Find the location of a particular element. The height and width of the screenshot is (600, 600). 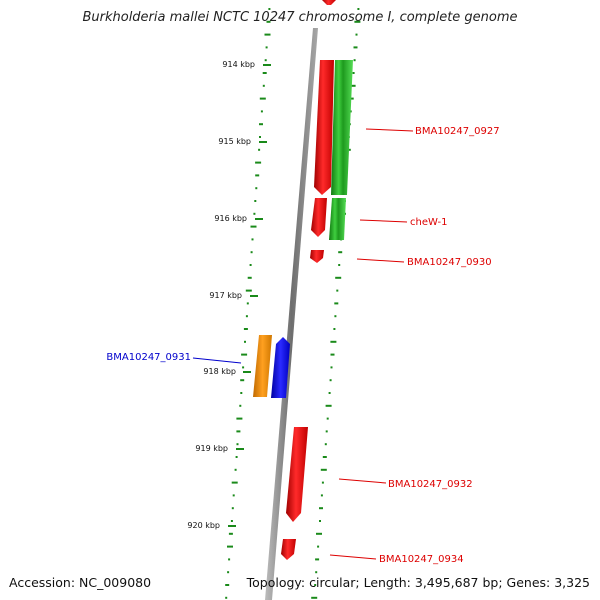

tick-label: 917 kbp is located at coordinates (225, 295).